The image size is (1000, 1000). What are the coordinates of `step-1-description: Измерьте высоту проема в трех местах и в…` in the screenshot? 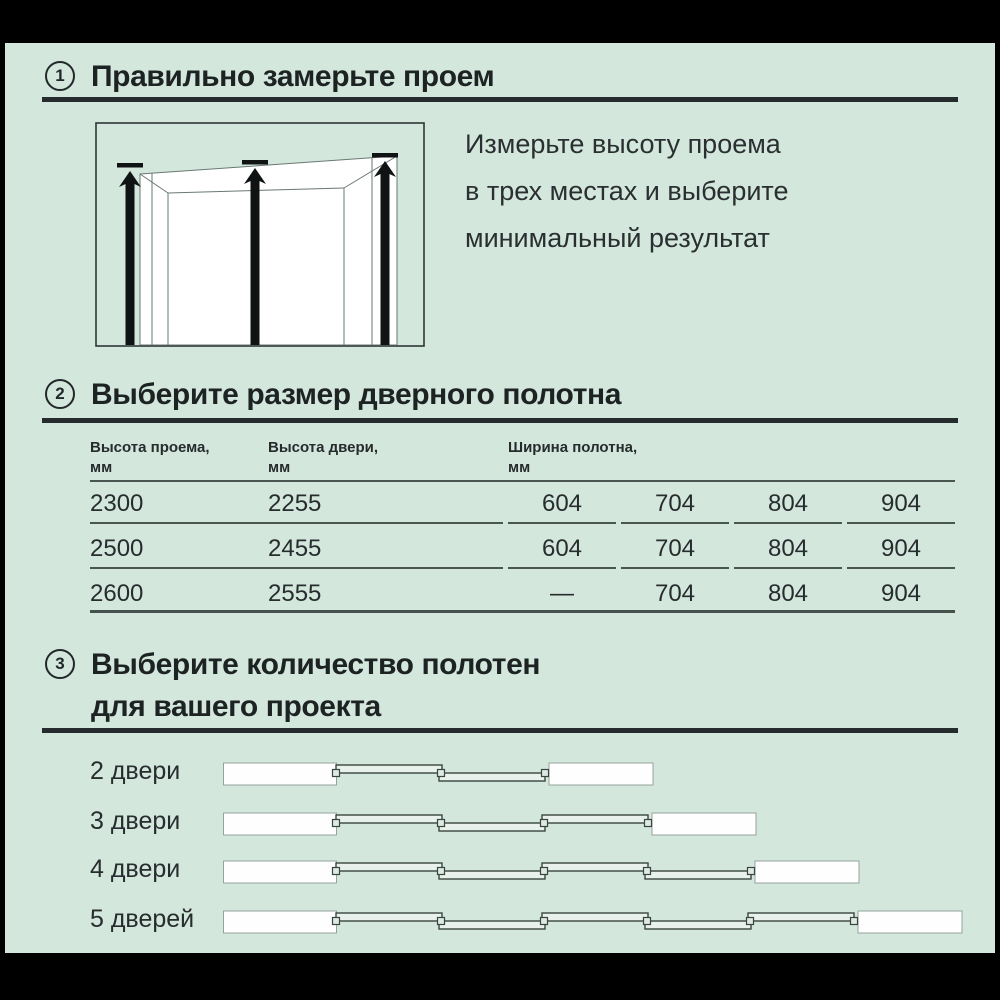 It's located at (627, 191).